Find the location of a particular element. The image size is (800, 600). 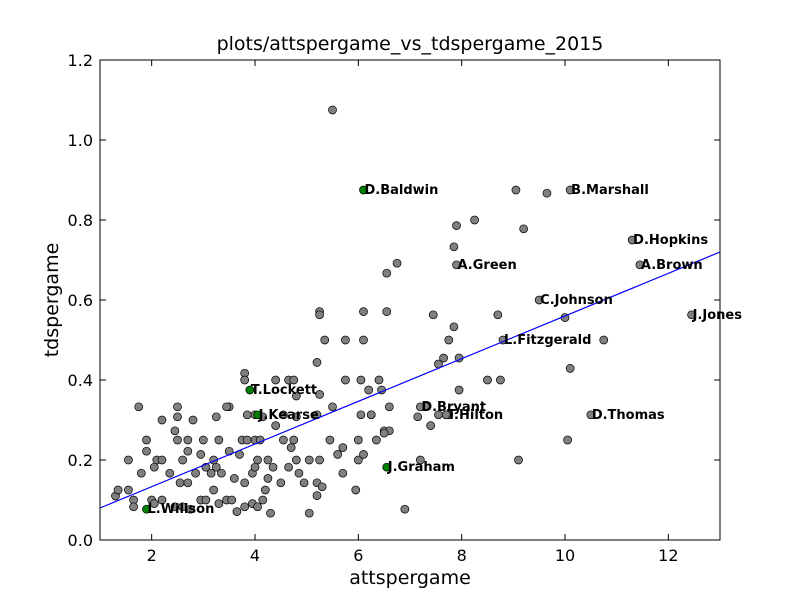

point-label: J.Kearse is located at coordinates (288, 415).